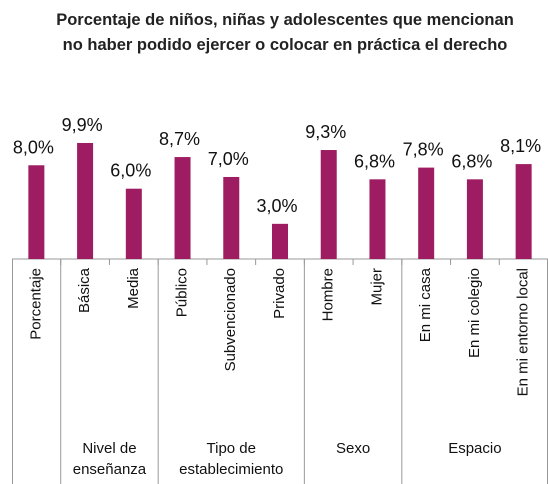 The image size is (548, 484). What do you see at coordinates (84, 290) in the screenshot?
I see `x-tick-label: Básica` at bounding box center [84, 290].